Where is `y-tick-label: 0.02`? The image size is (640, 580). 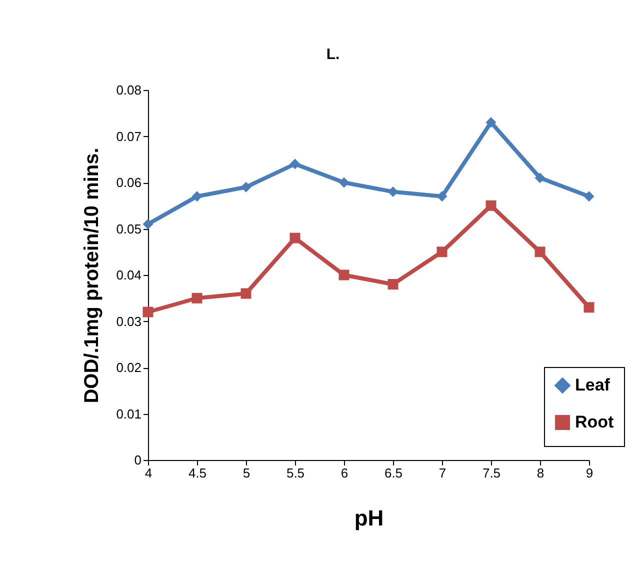 y-tick-label: 0.02 is located at coordinates (129, 367).